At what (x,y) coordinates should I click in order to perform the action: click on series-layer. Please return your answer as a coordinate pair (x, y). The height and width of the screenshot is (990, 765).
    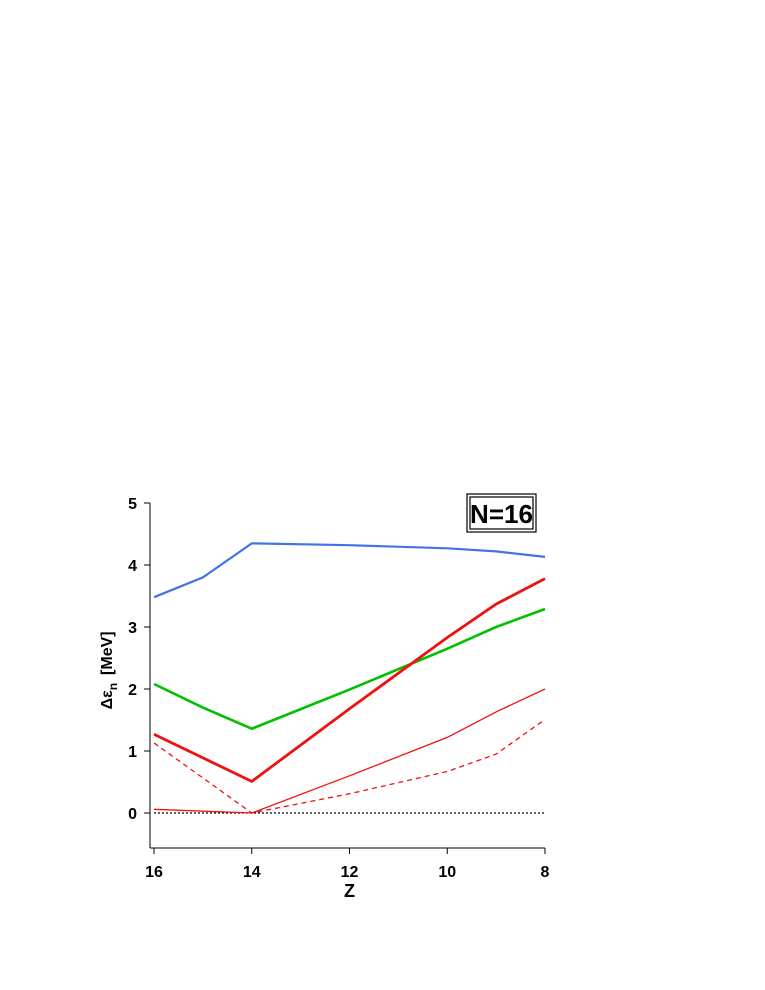
    Looking at the image, I should click on (349, 678).